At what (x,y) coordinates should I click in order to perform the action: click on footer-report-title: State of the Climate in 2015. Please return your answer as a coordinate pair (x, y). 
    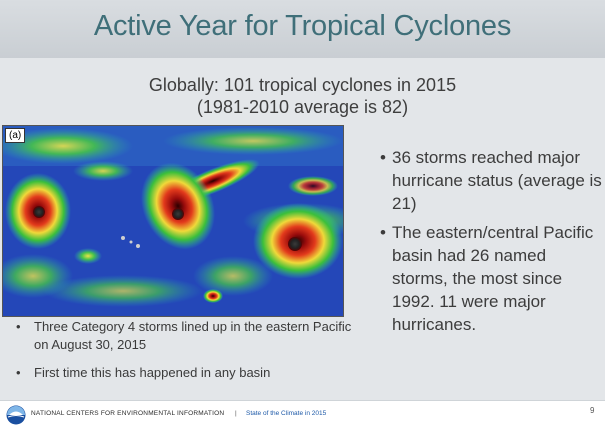
    Looking at the image, I should click on (286, 413).